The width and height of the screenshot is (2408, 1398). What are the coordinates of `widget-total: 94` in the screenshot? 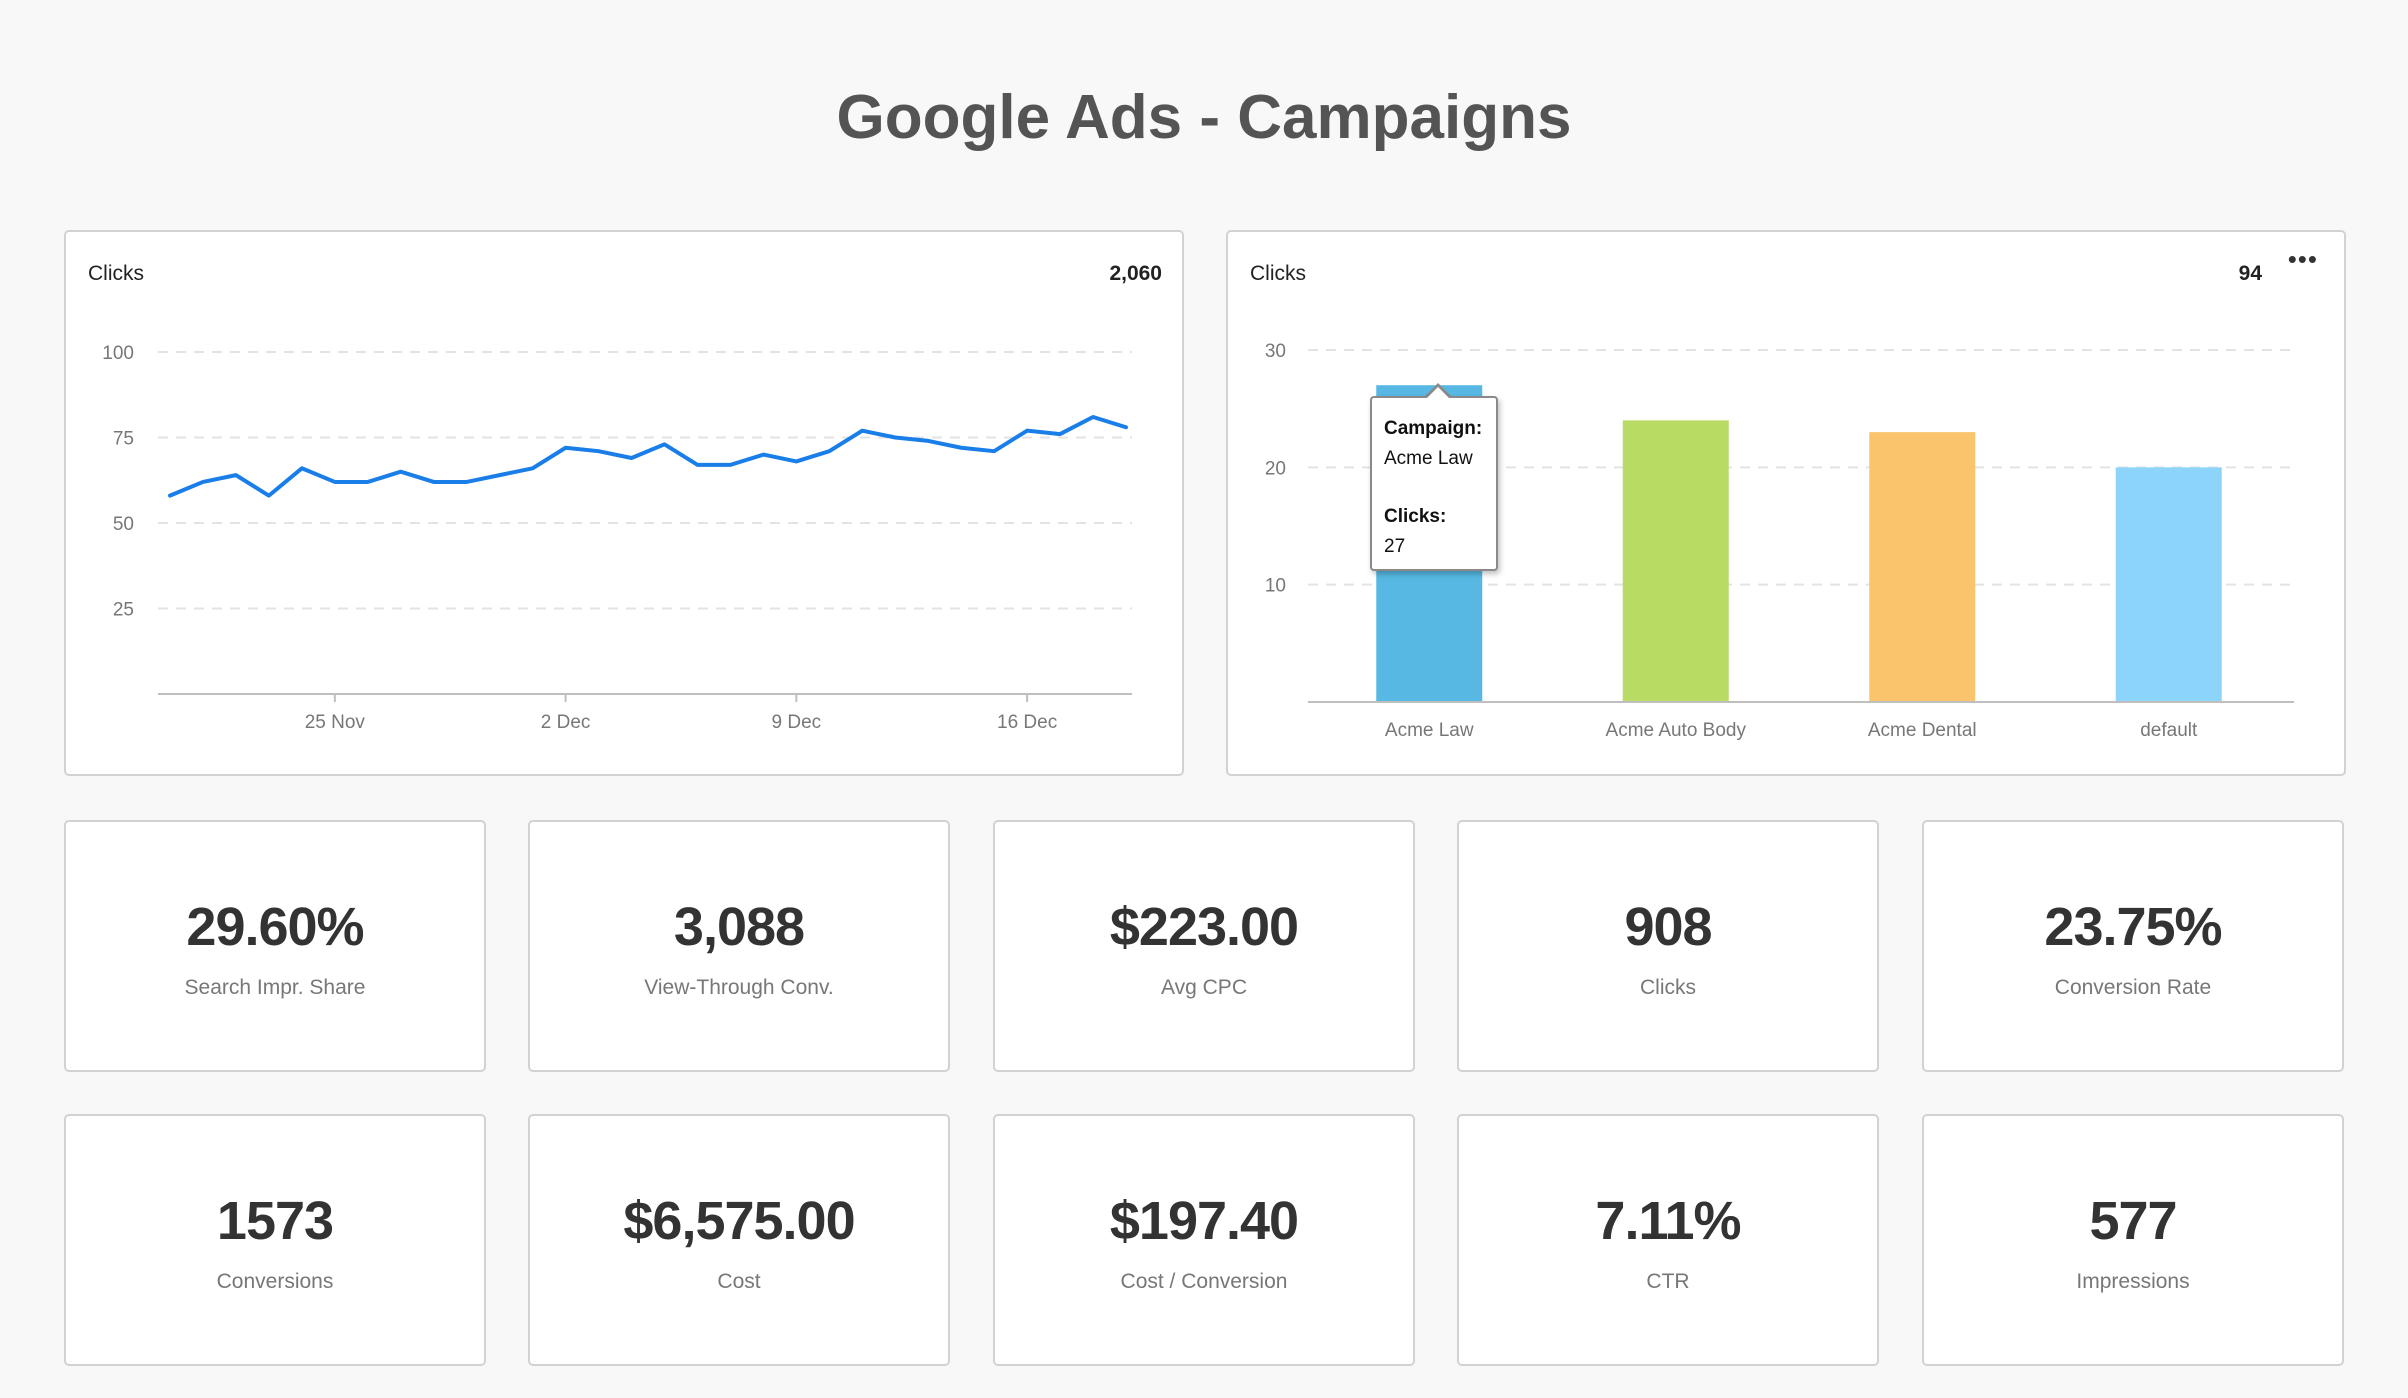 It's located at (2250, 273).